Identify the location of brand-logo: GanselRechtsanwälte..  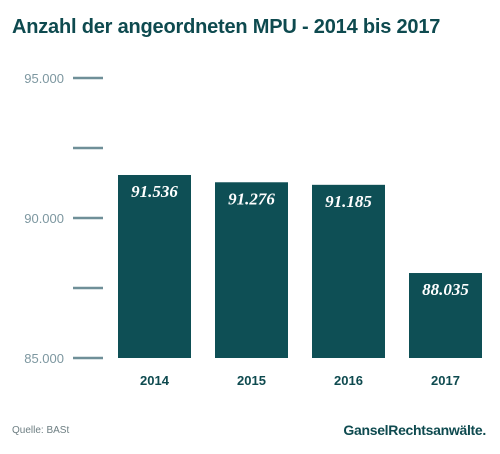
(414, 430).